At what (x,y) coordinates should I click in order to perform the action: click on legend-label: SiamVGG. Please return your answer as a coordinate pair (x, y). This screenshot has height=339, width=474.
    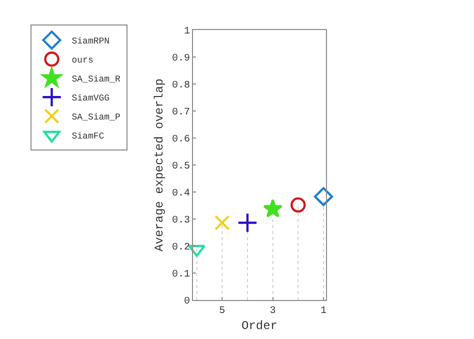
    Looking at the image, I should click on (91, 99).